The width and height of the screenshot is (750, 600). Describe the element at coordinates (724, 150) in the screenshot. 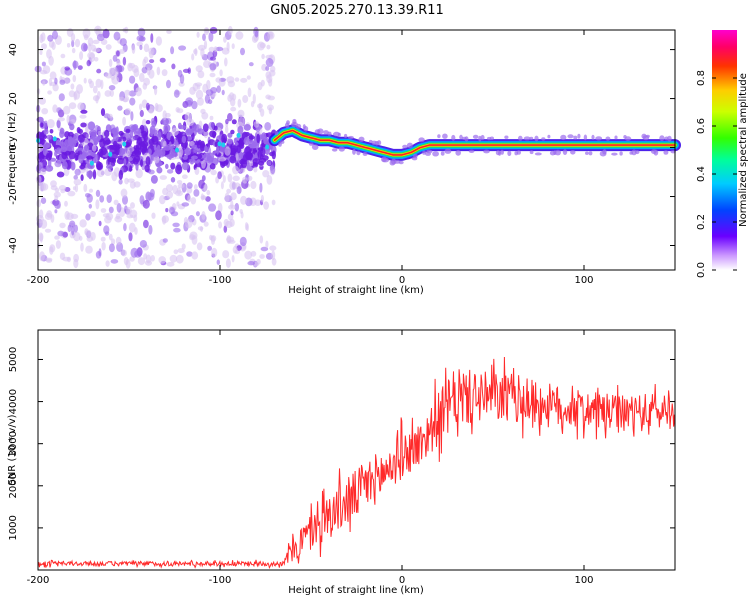

I see `colorbar-gradient` at that location.